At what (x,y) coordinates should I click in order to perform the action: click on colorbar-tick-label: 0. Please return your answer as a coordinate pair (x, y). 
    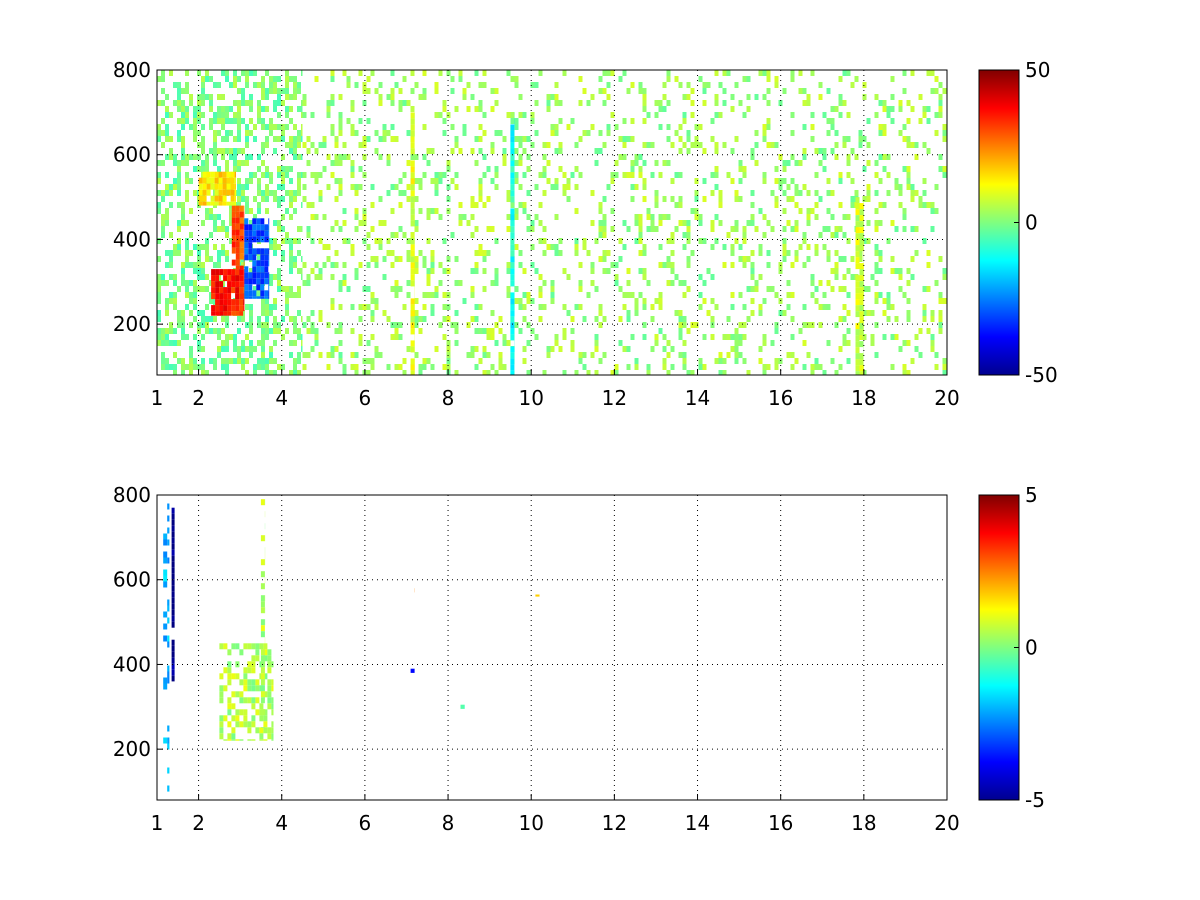
    Looking at the image, I should click on (1031, 648).